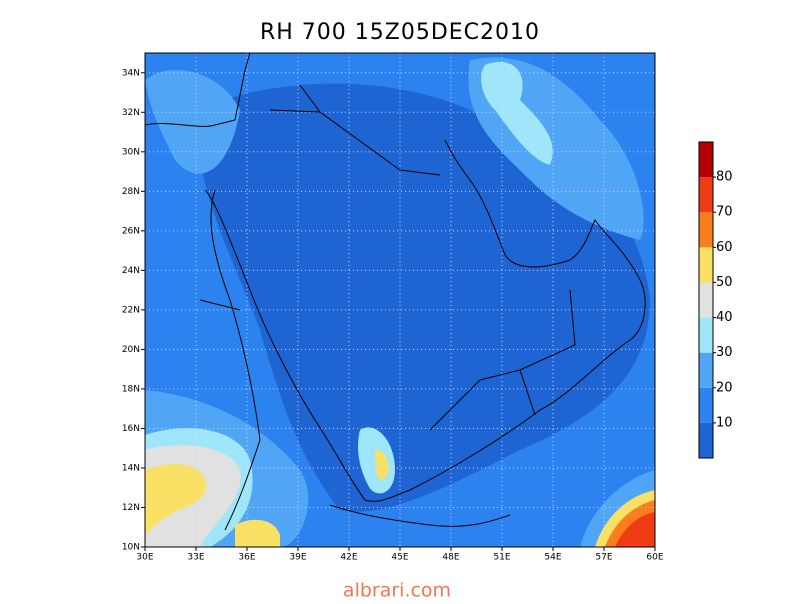 The width and height of the screenshot is (800, 604). Describe the element at coordinates (131, 113) in the screenshot. I see `y-tick-label: 32N` at that location.